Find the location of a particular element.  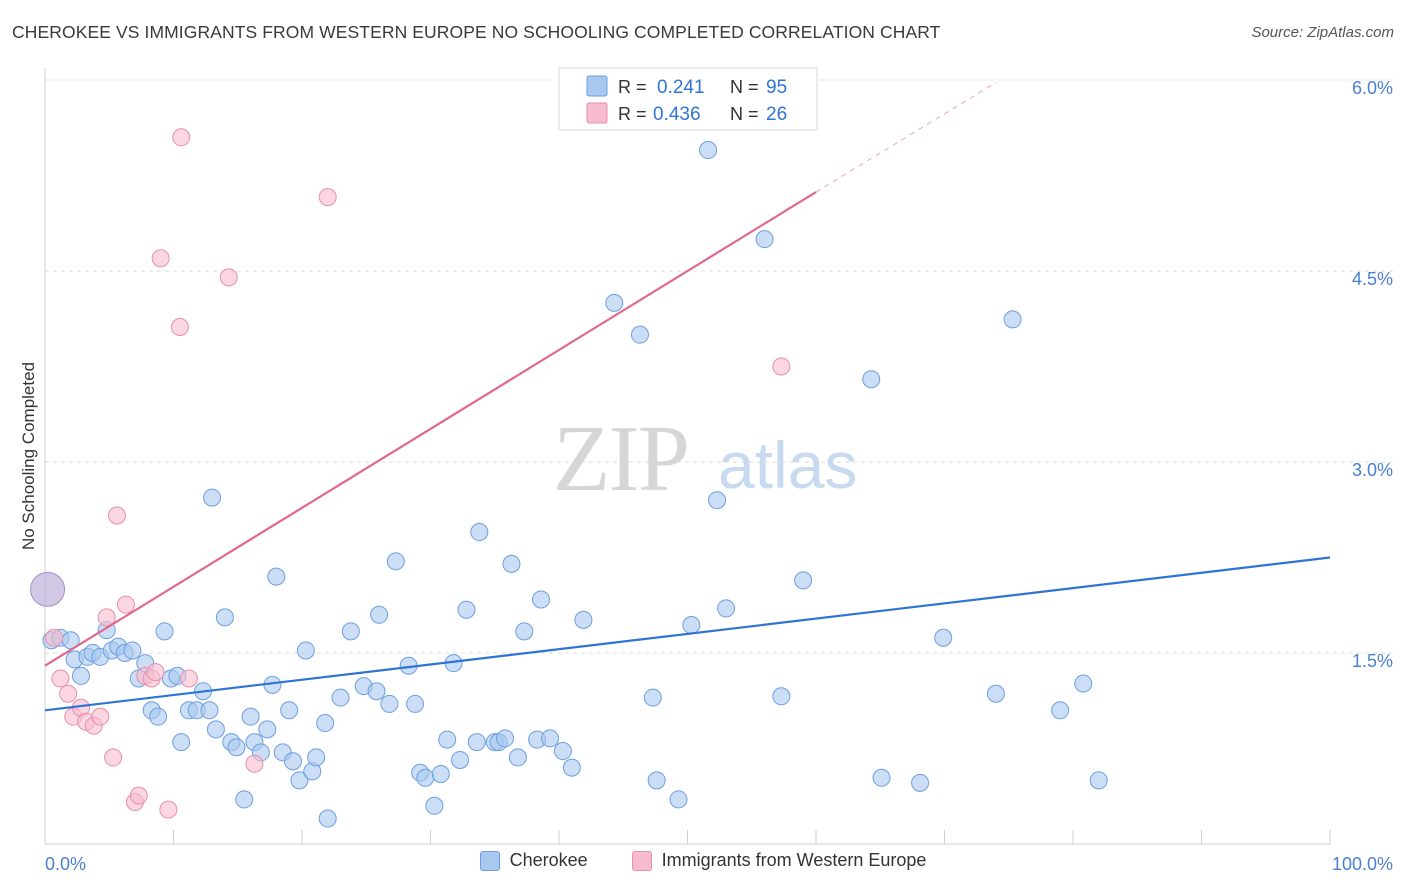

y-axis-label: No Schooling Completed is located at coordinates (28, 456).